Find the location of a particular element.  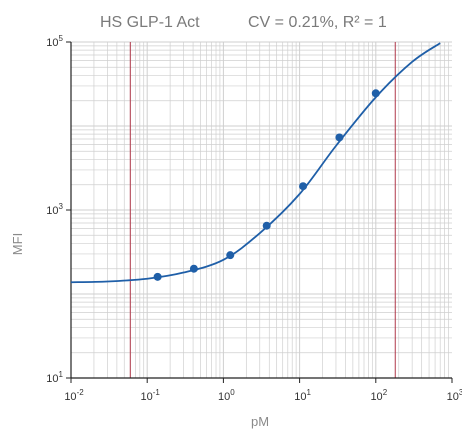

y-tick-label-exp: 3 is located at coordinates (61, 206).